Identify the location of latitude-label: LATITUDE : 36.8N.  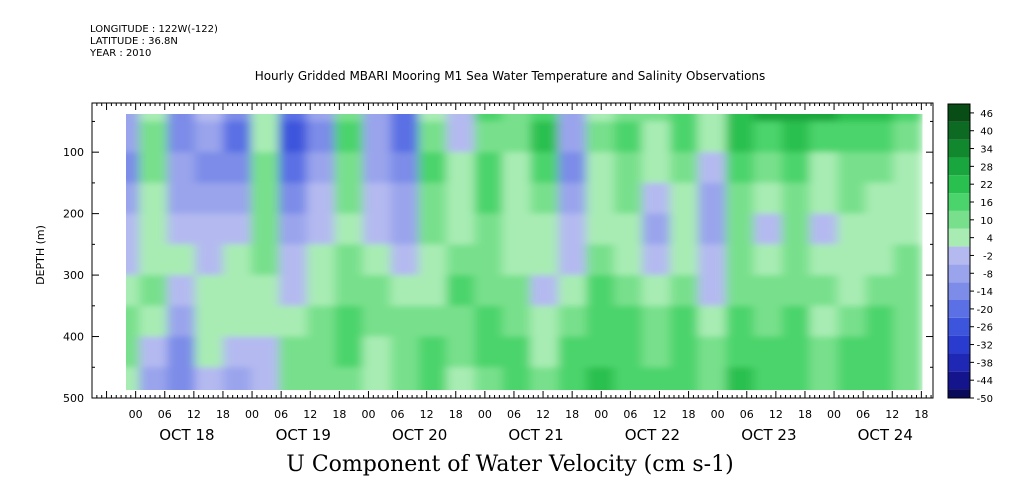
(134, 41).